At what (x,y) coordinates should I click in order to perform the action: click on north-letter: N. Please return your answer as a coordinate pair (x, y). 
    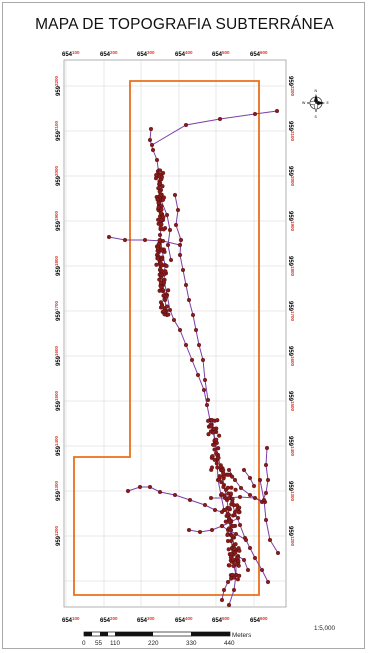
    Looking at the image, I should click on (316, 91).